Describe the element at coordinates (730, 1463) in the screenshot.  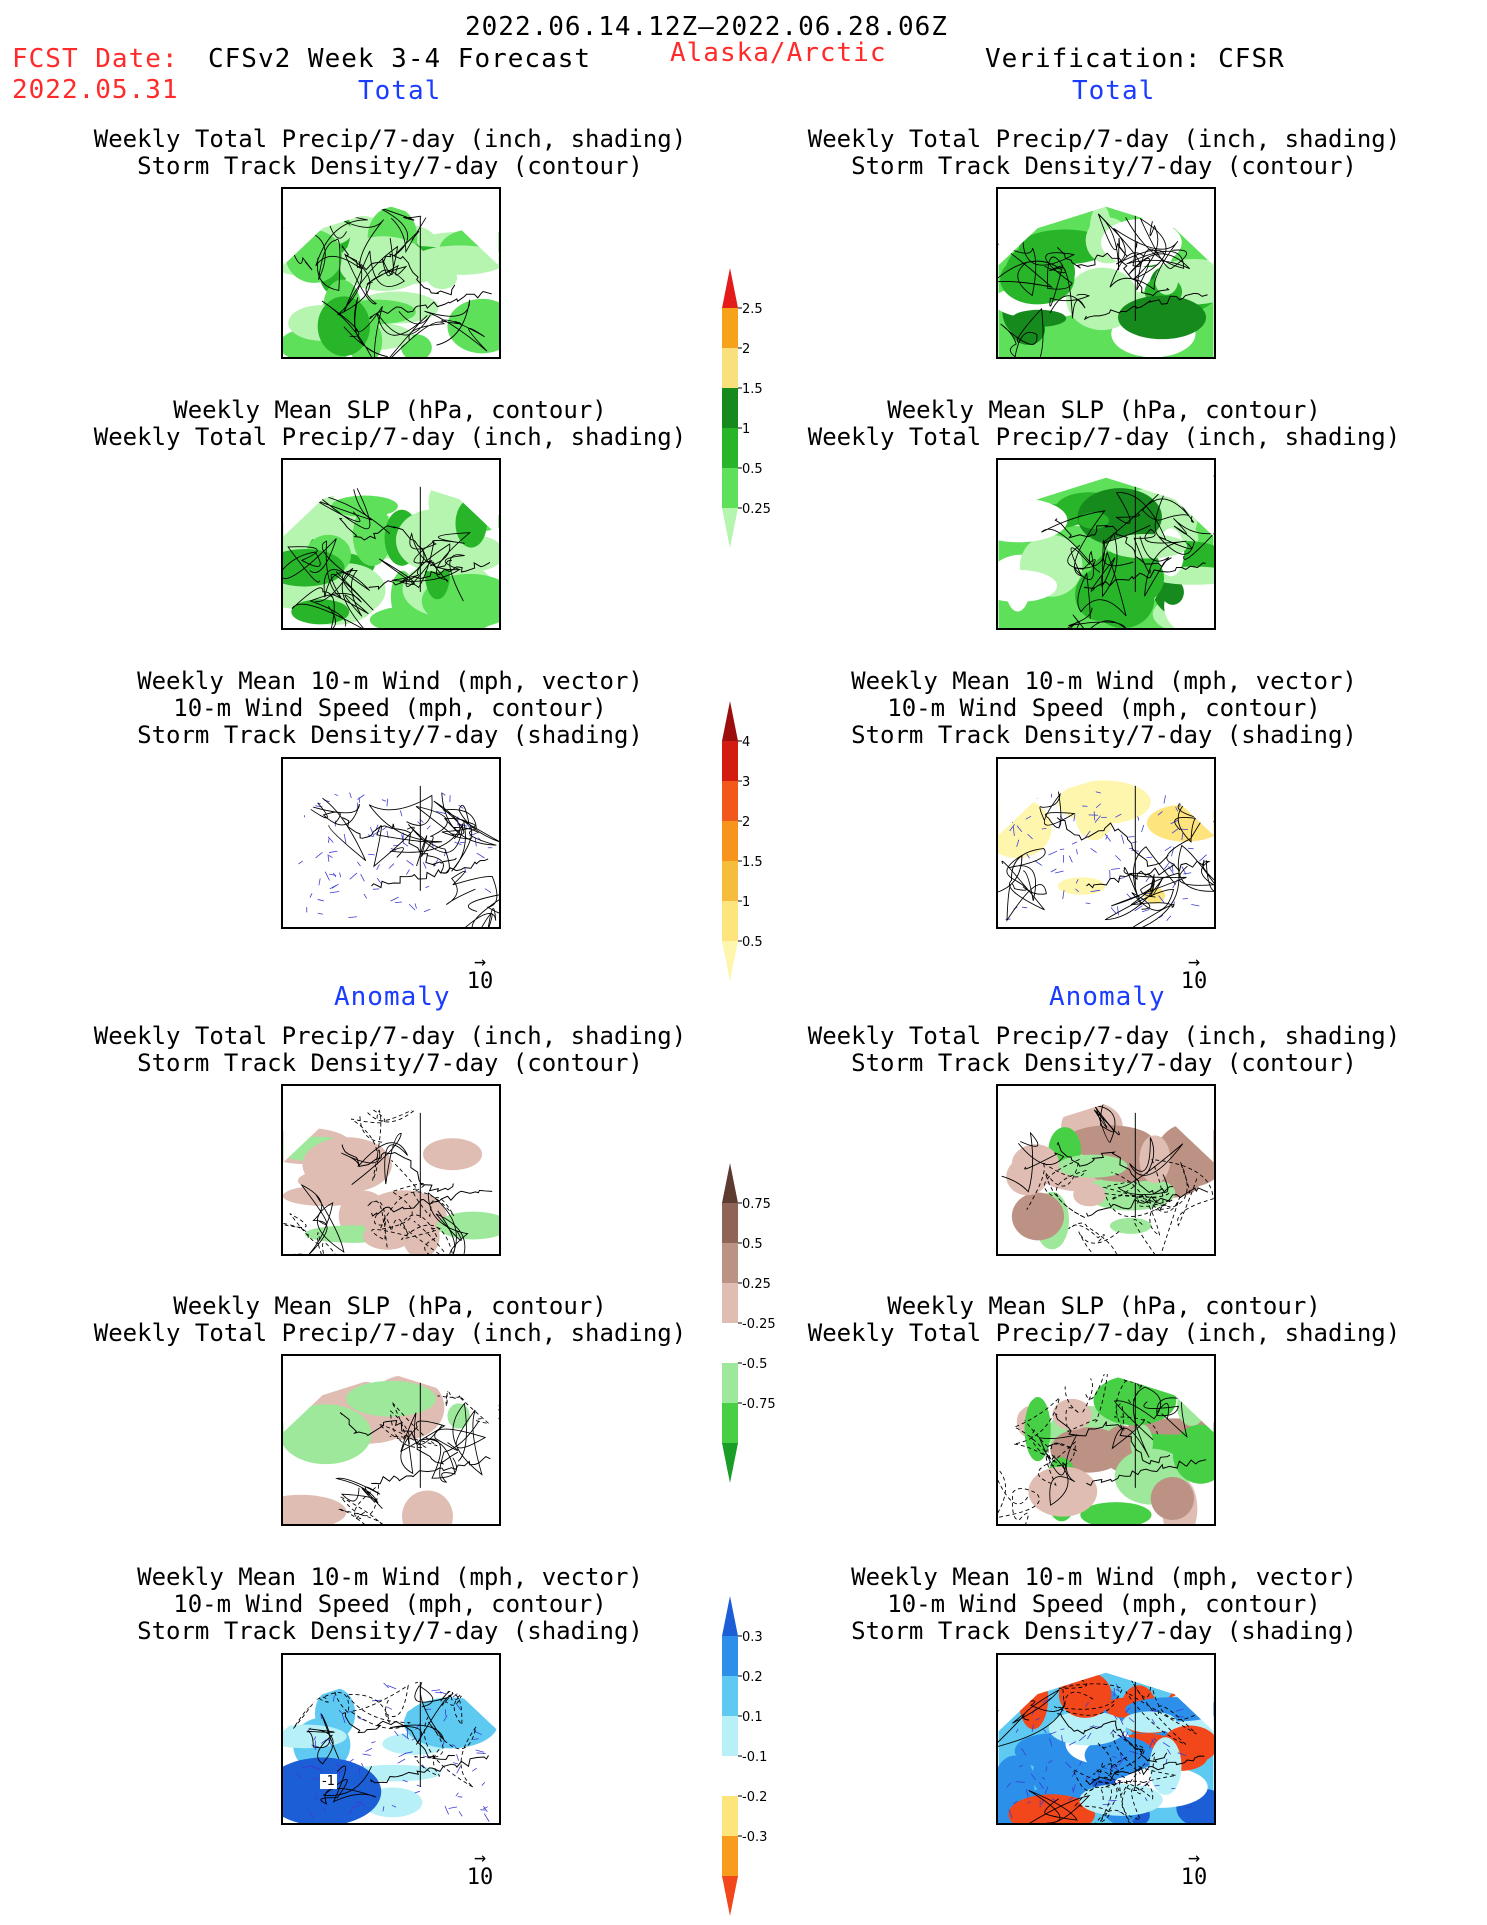
I see `colorbar-end-bottom` at that location.